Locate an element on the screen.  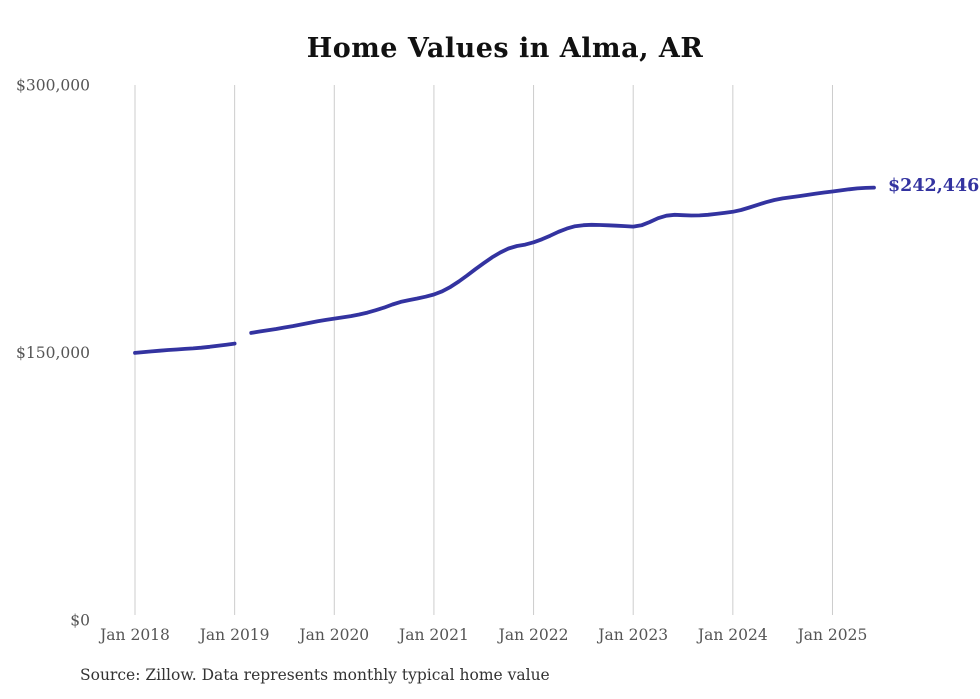
x-tick-label: Jan 2025 is located at coordinates (832, 635).